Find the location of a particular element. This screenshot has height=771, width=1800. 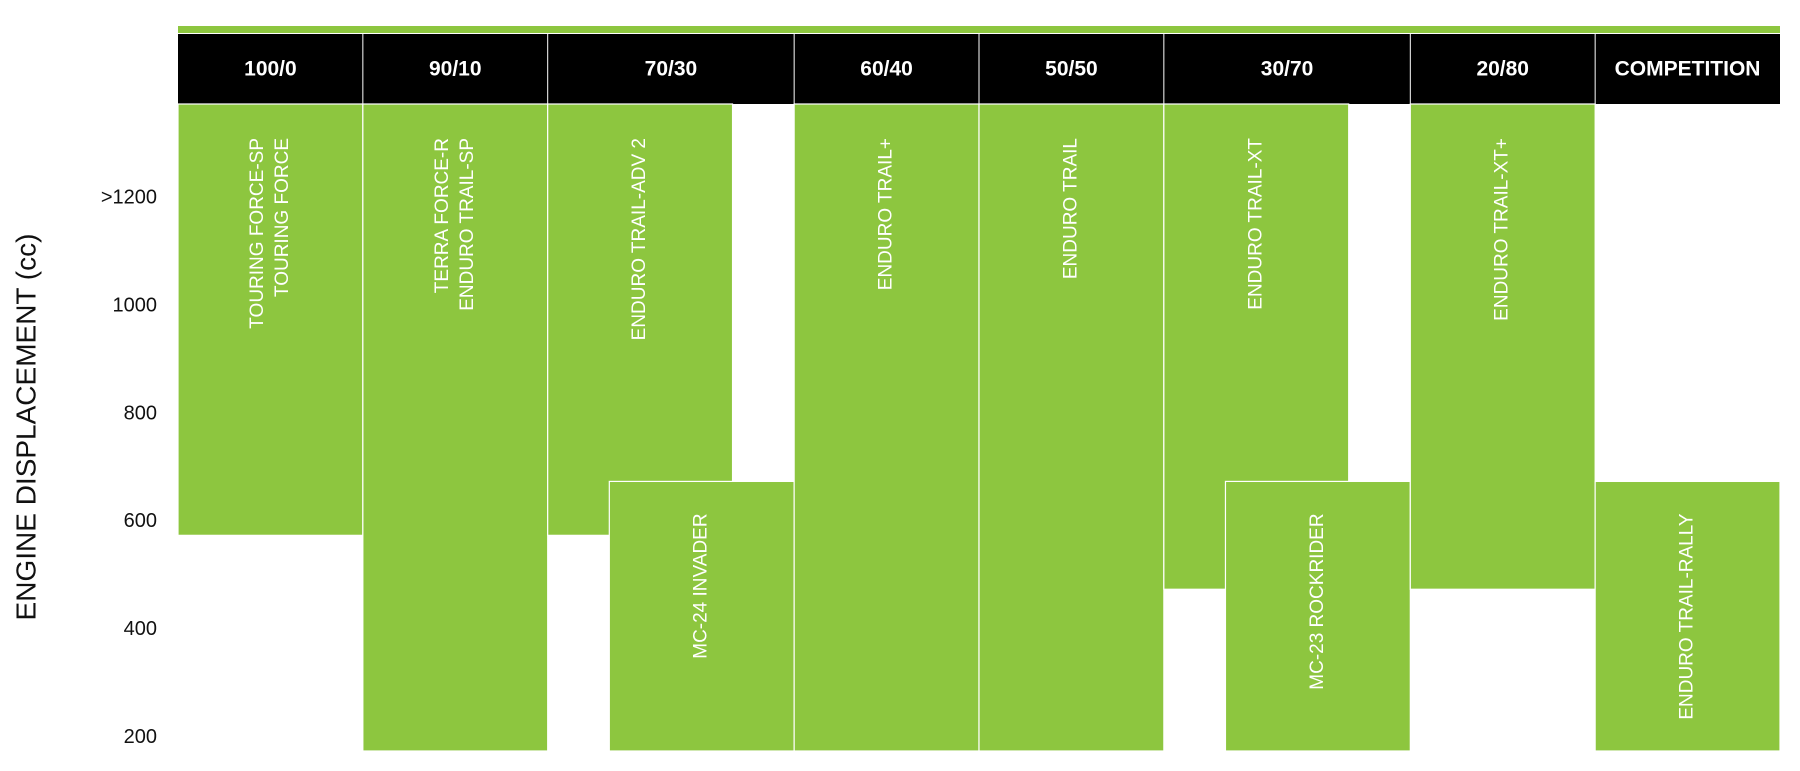

product-label: ENDURO TRAIL is located at coordinates (1070, 208).